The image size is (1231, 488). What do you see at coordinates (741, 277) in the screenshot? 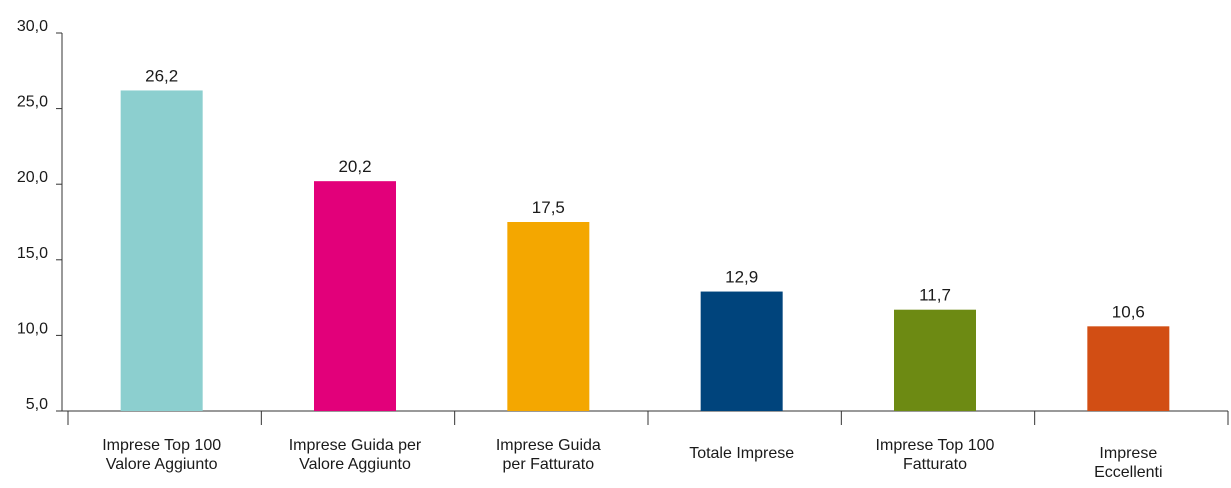
I see `bar-value-label: 12,9` at bounding box center [741, 277].